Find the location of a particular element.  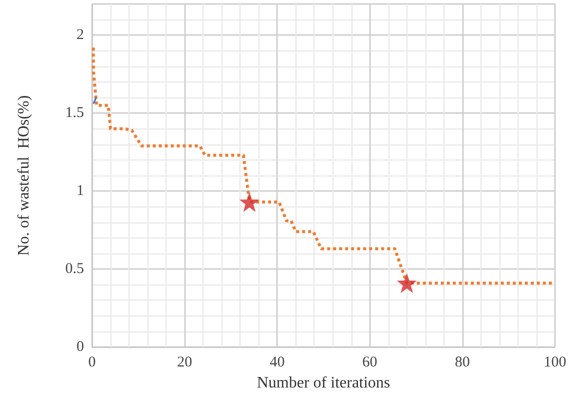

x-tick-label: 40 is located at coordinates (277, 362).